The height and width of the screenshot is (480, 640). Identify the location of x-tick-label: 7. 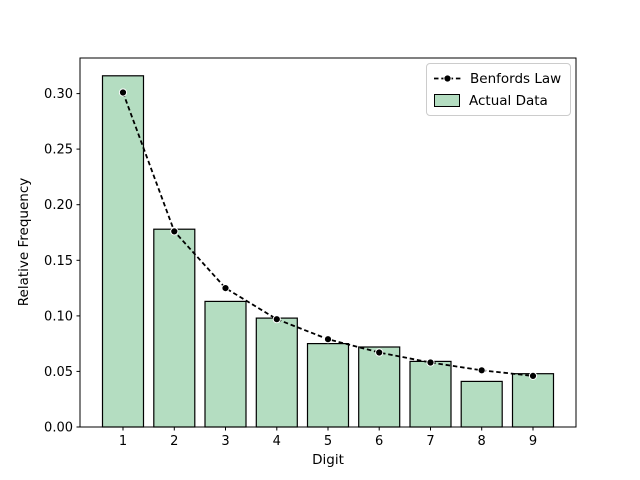
(430, 441).